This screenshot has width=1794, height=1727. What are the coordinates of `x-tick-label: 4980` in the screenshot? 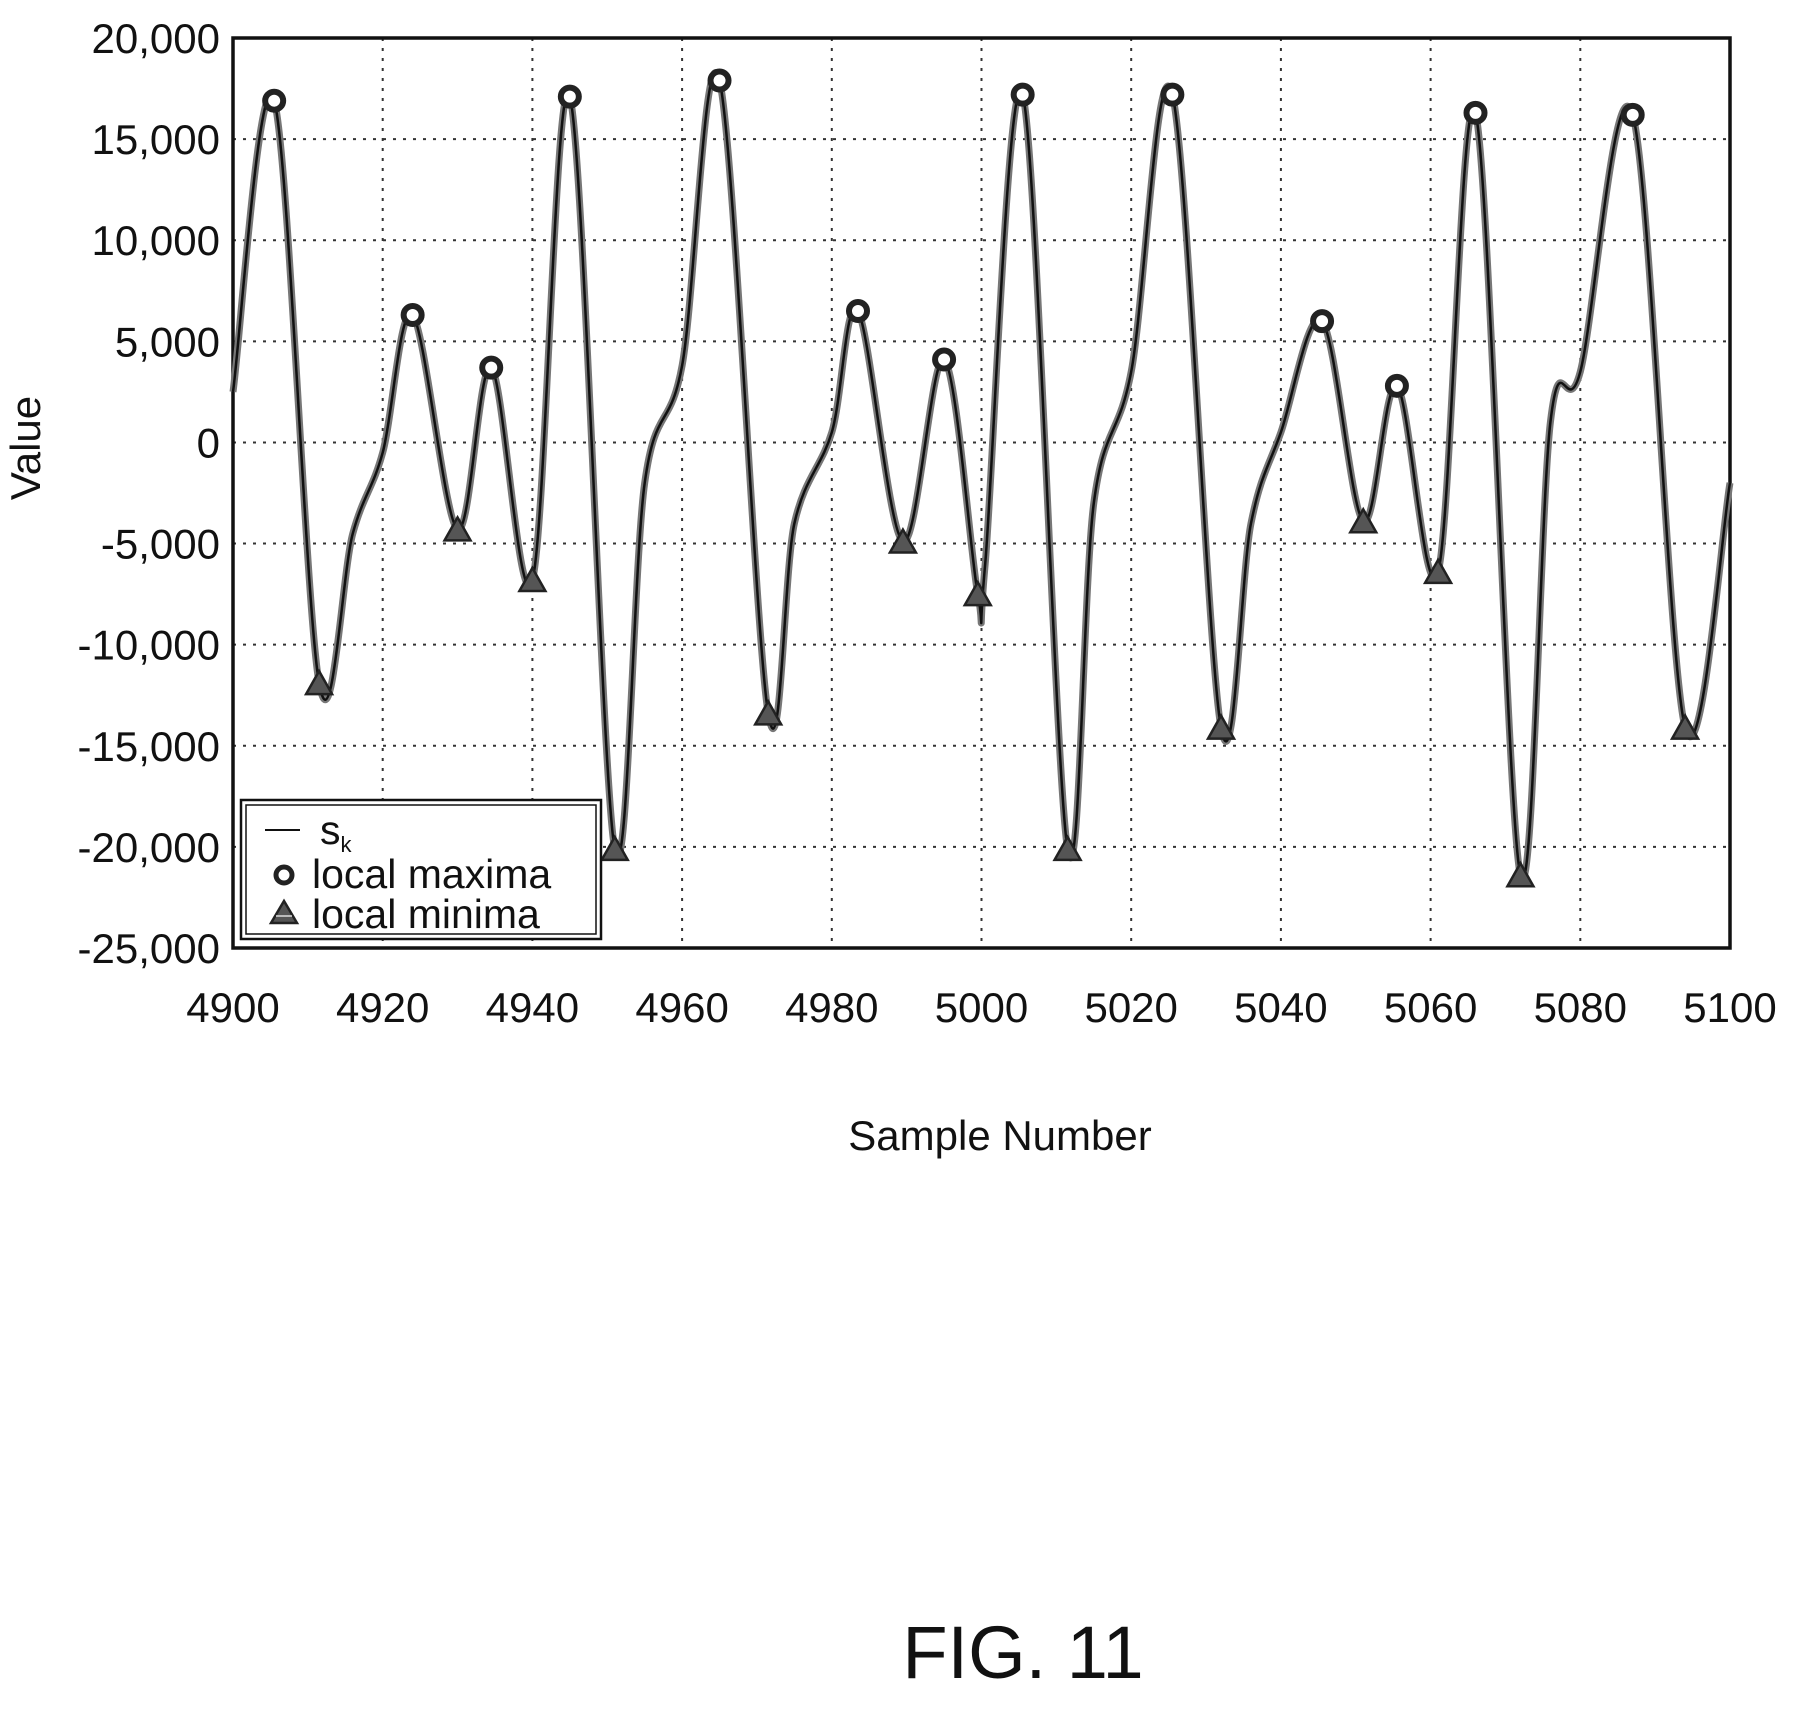 It's located at (831, 1007).